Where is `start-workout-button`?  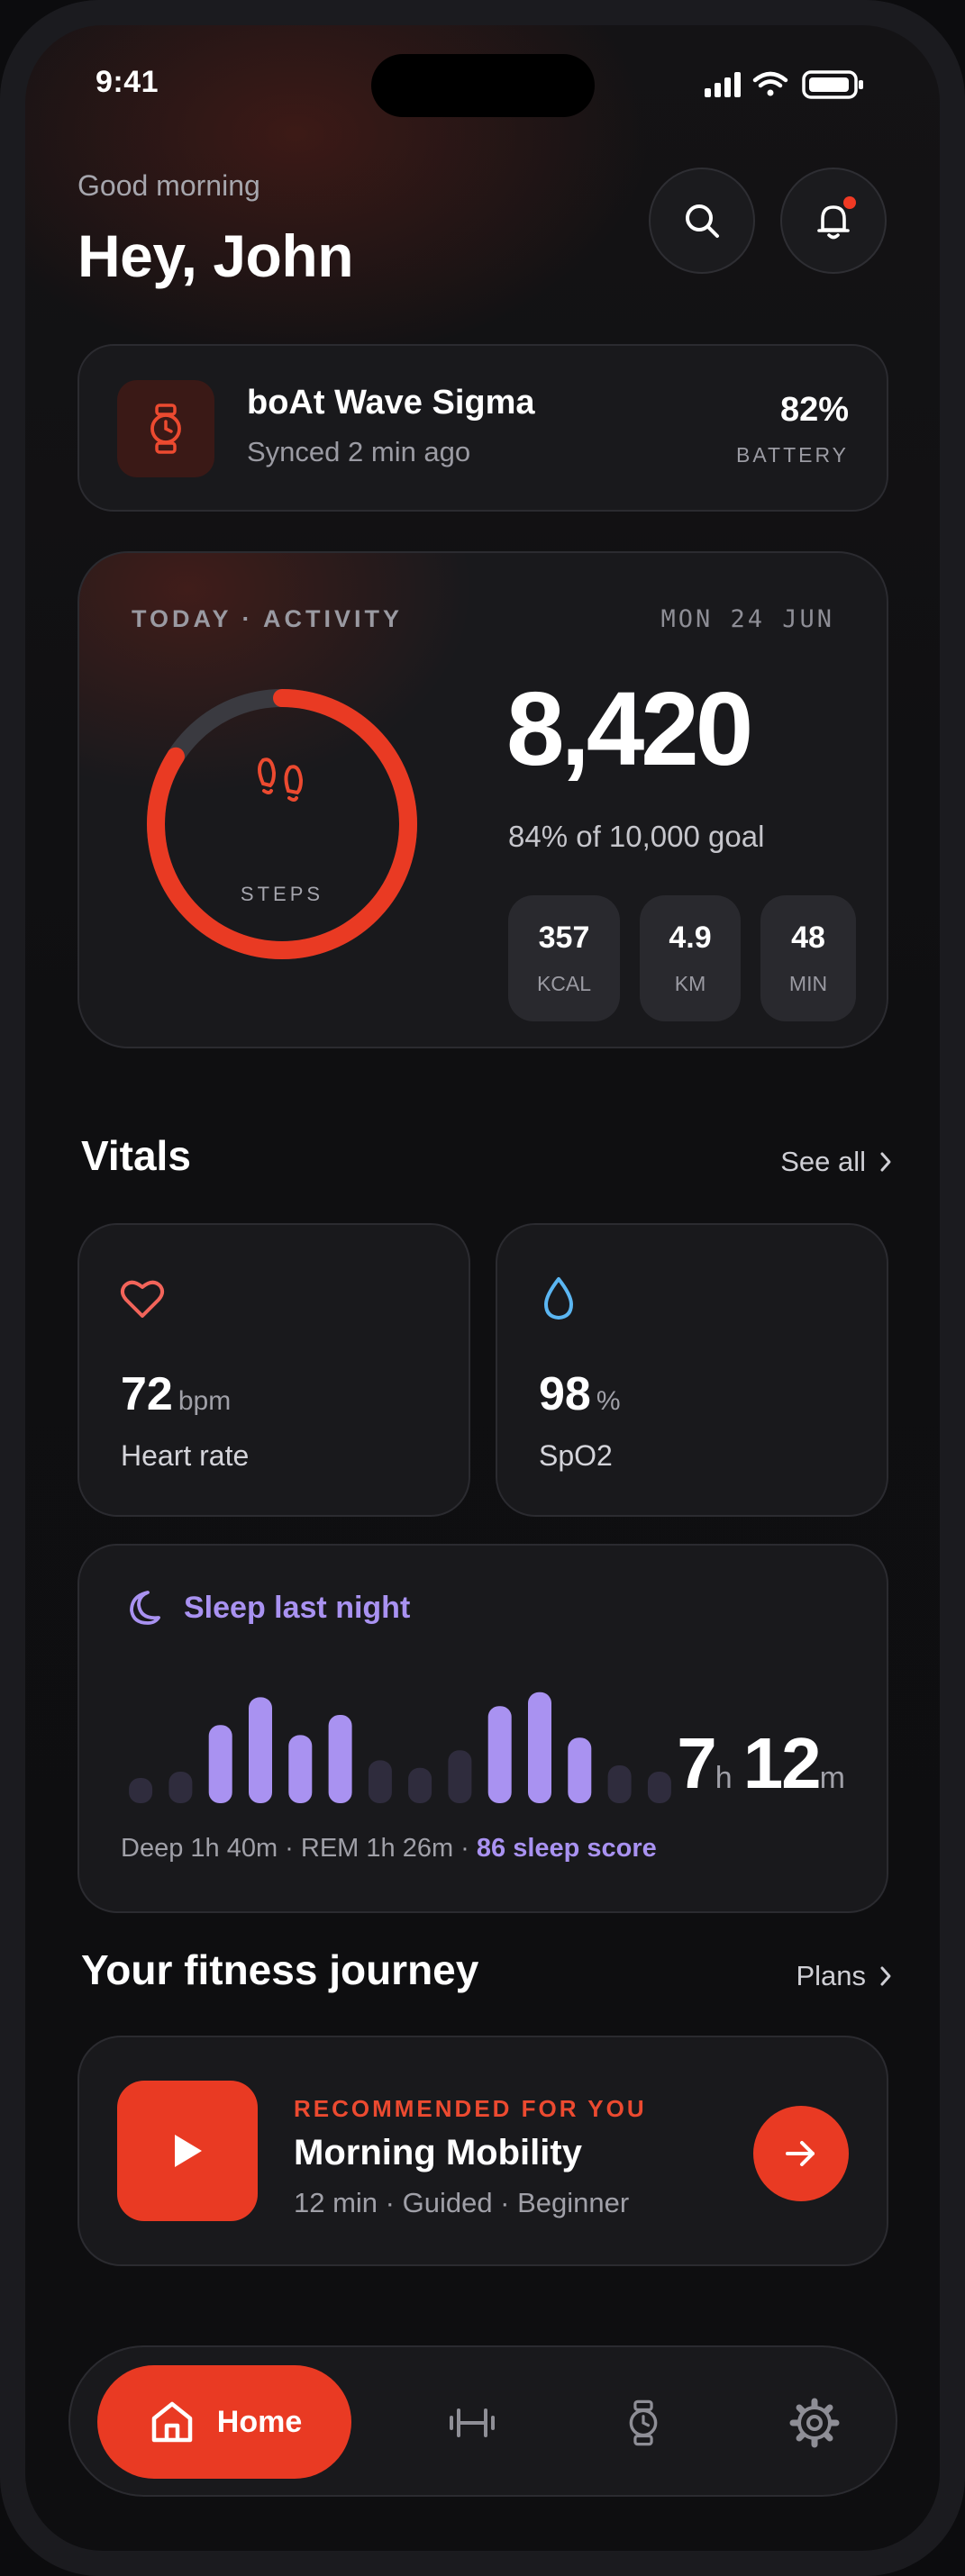
start-workout-button is located at coordinates (801, 2153).